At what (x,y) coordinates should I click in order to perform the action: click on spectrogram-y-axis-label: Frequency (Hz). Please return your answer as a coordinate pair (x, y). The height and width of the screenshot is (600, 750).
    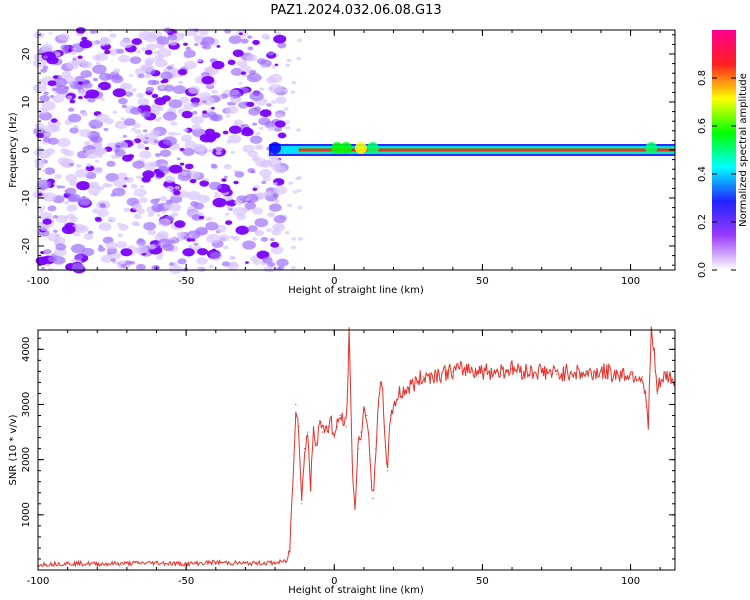
    Looking at the image, I should click on (13, 150).